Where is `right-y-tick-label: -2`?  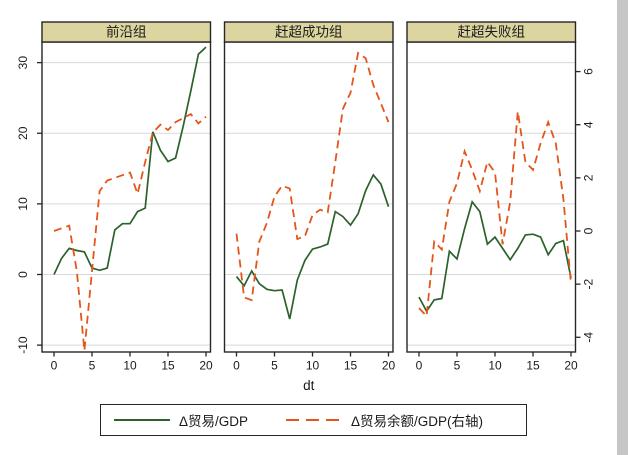 right-y-tick-label: -2 is located at coordinates (589, 283).